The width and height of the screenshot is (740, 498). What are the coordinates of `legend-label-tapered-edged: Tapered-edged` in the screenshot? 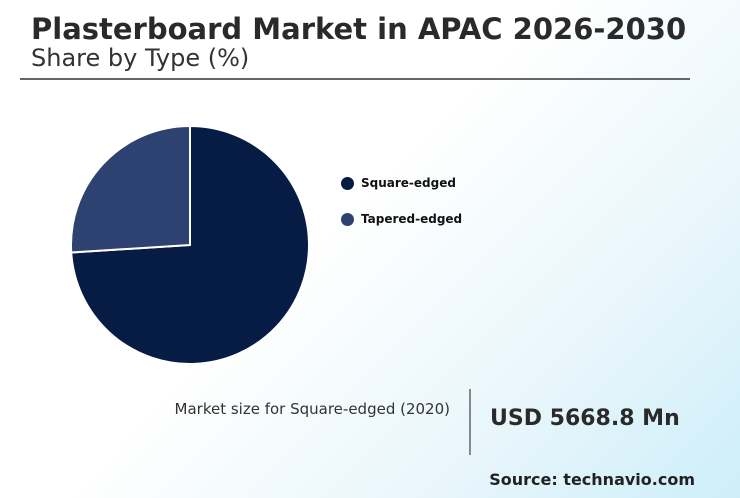 It's located at (412, 219).